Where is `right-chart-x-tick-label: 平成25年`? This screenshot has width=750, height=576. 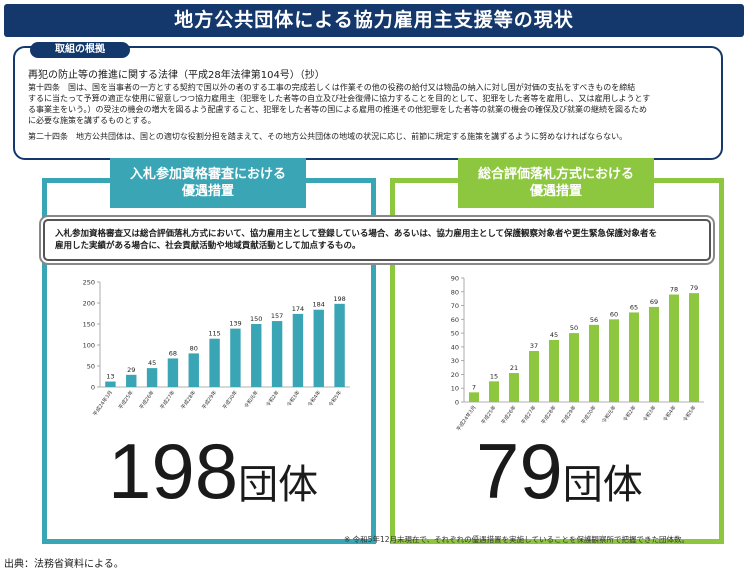
right-chart-x-tick-label: 平成25年 is located at coordinates (489, 415).